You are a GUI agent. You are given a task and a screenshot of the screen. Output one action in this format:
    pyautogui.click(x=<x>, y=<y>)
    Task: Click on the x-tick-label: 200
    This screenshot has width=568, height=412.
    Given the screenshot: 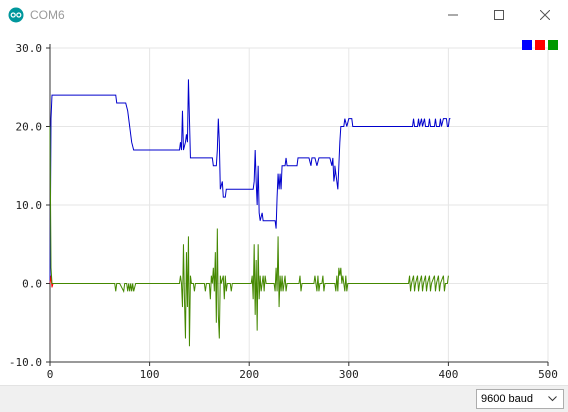 What is the action you would take?
    pyautogui.click(x=249, y=374)
    